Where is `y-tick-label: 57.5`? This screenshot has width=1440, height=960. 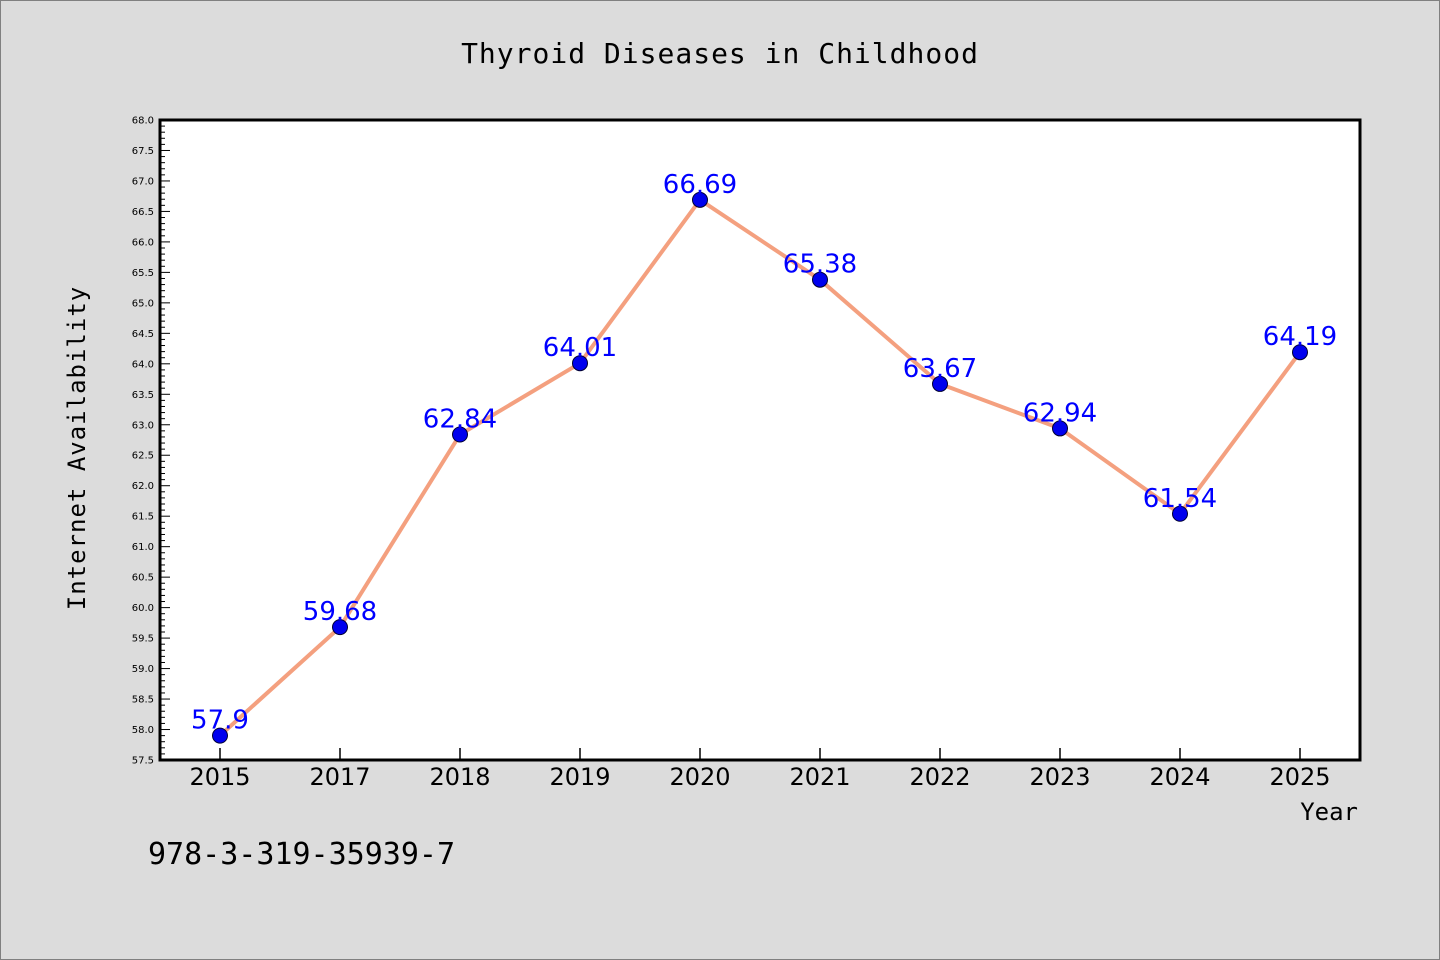 y-tick-label: 57.5 is located at coordinates (143, 761).